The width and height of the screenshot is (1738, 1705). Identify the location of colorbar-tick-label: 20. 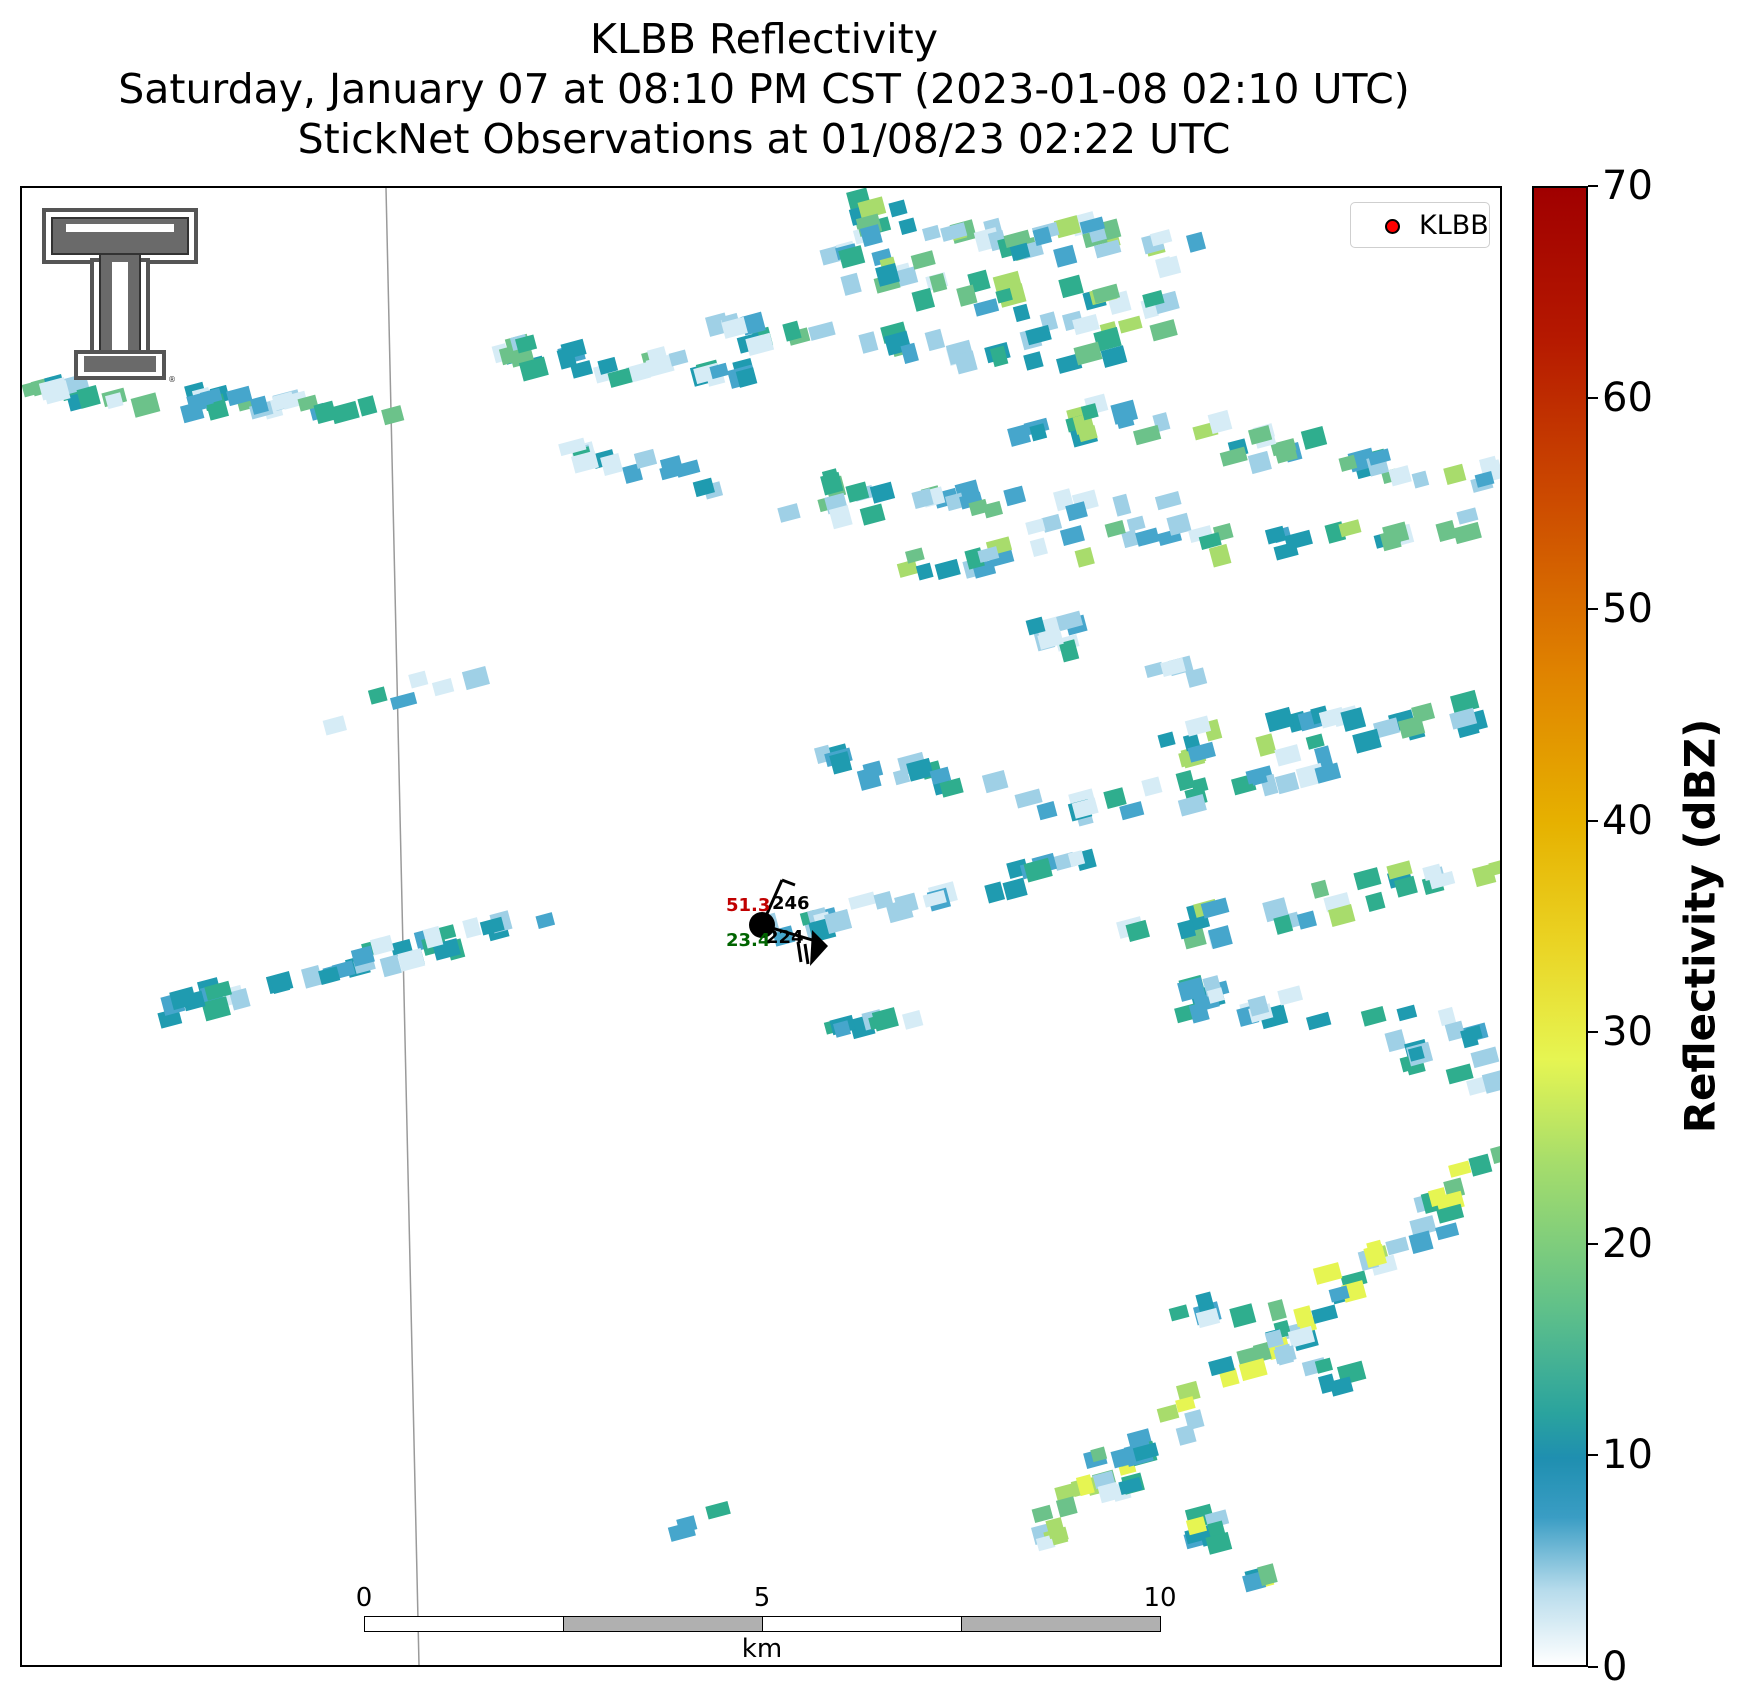
(1627, 1243).